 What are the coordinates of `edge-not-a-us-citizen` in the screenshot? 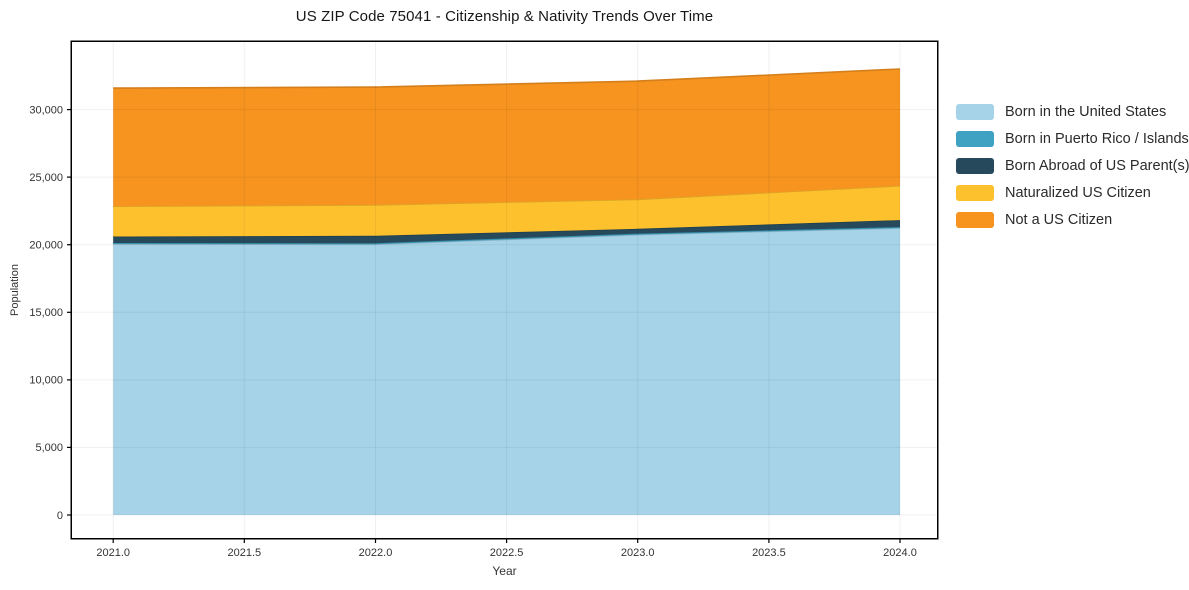 It's located at (507, 78).